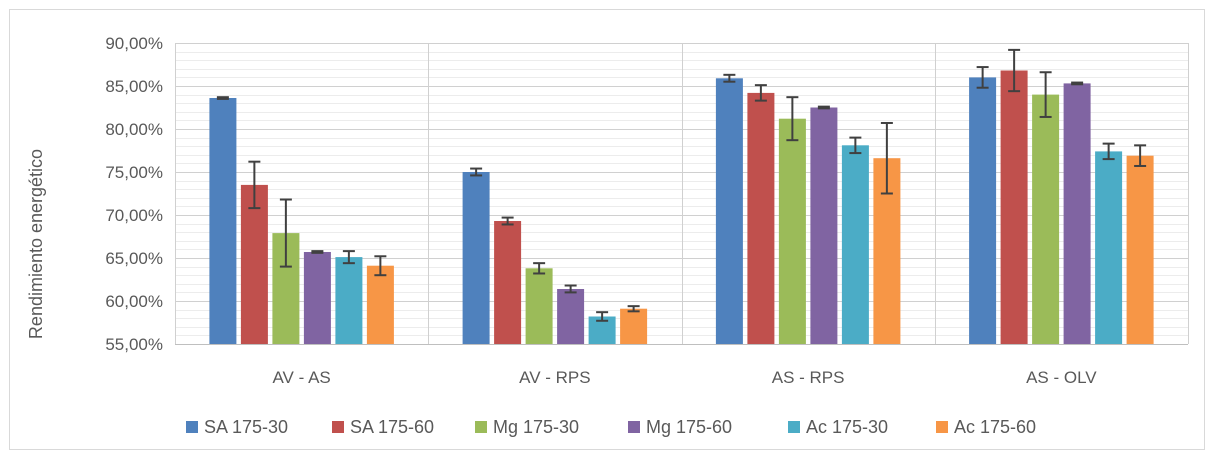 The width and height of the screenshot is (1213, 459). Describe the element at coordinates (134, 258) in the screenshot. I see `y-tick-label: 65,00%` at that location.